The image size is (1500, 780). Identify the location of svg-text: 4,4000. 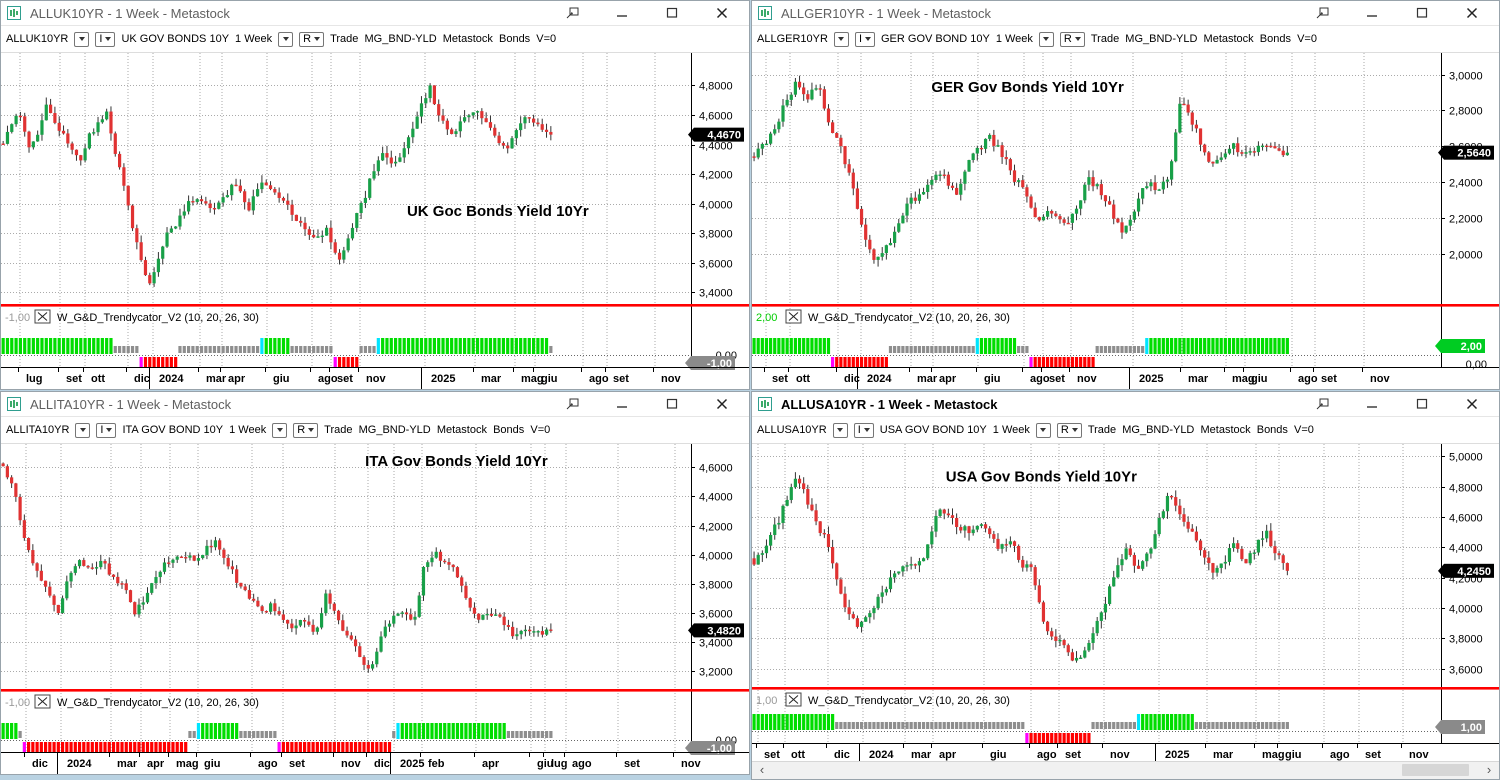
(716, 147).